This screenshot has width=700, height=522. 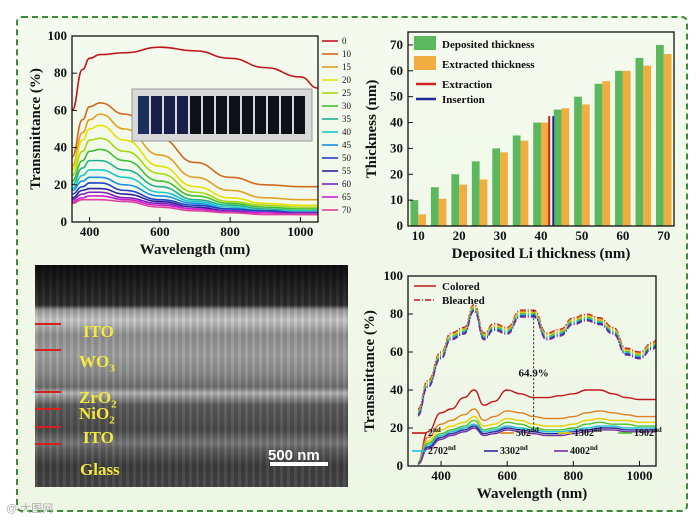 What do you see at coordinates (97, 415) in the screenshot?
I see `sem-label-nio2: NiO2` at bounding box center [97, 415].